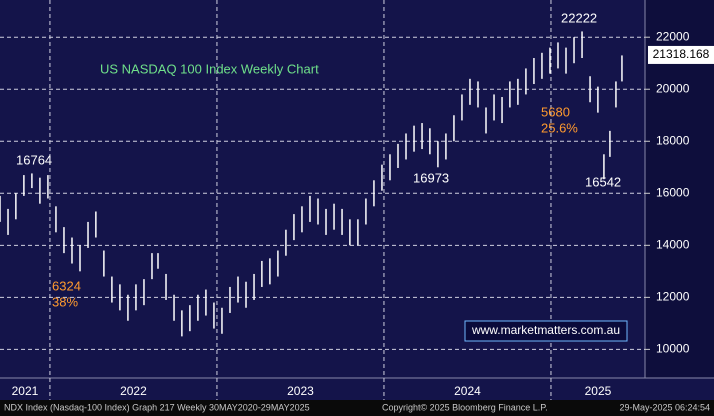 The height and width of the screenshot is (416, 714). I want to click on source-box, so click(546, 331).